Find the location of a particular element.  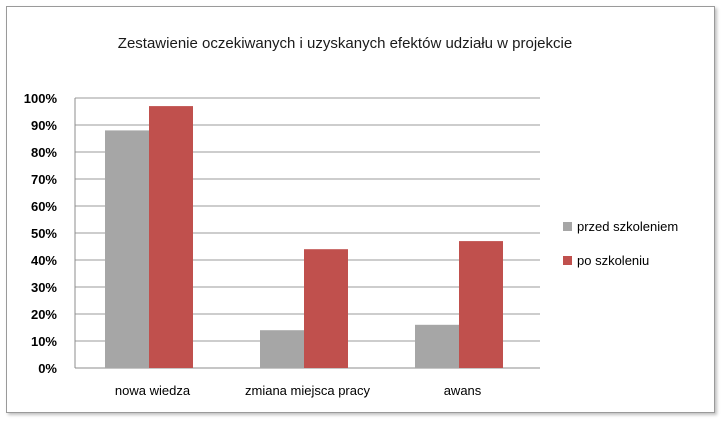

y-axis: 0% 10% 20% 30% 40% 50% 60% 70% 80% 90% 100% is located at coordinates (50, 233).